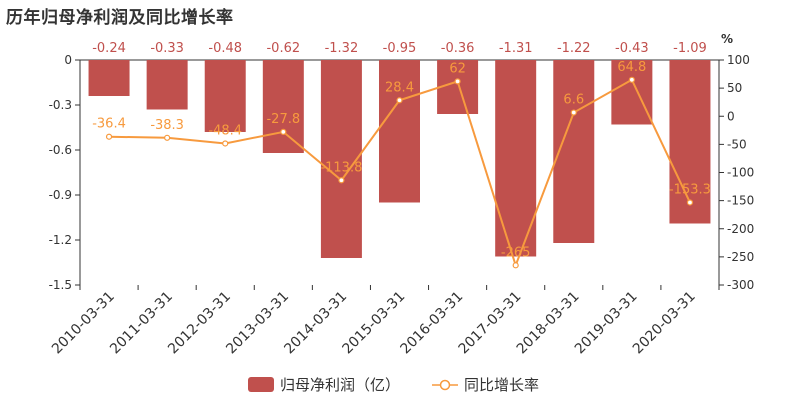 This screenshot has width=800, height=400. Describe the element at coordinates (261, 384) in the screenshot. I see `legend-bar-swatch` at that location.